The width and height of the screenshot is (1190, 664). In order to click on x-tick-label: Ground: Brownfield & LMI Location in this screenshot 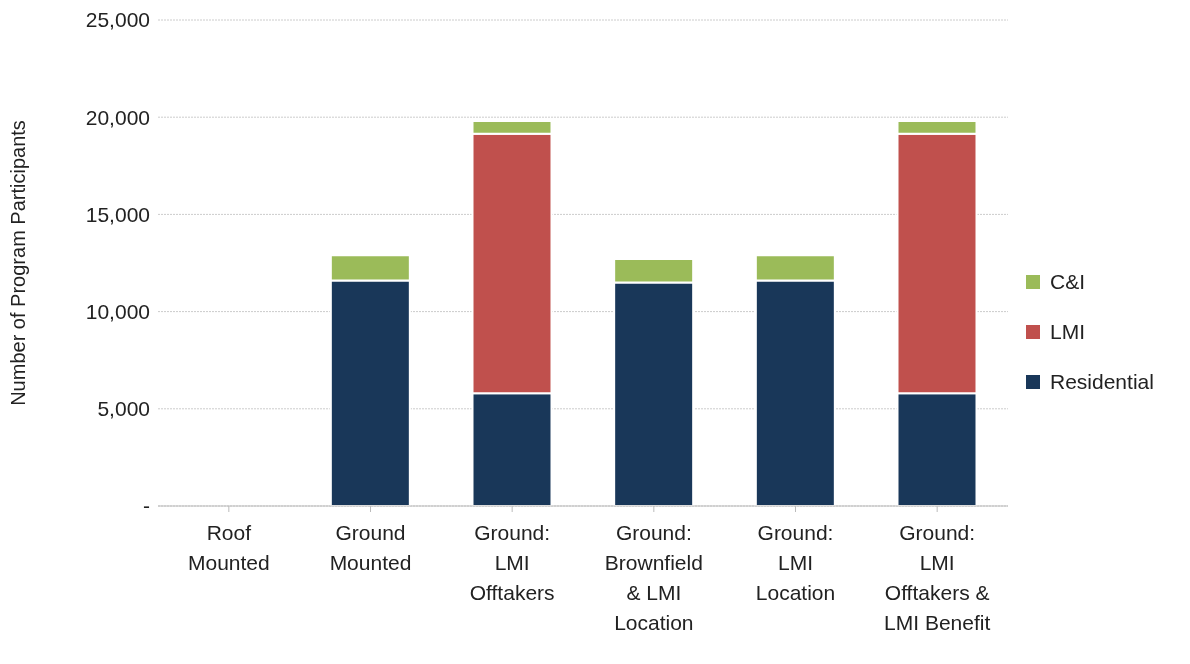, I will do `click(653, 577)`.